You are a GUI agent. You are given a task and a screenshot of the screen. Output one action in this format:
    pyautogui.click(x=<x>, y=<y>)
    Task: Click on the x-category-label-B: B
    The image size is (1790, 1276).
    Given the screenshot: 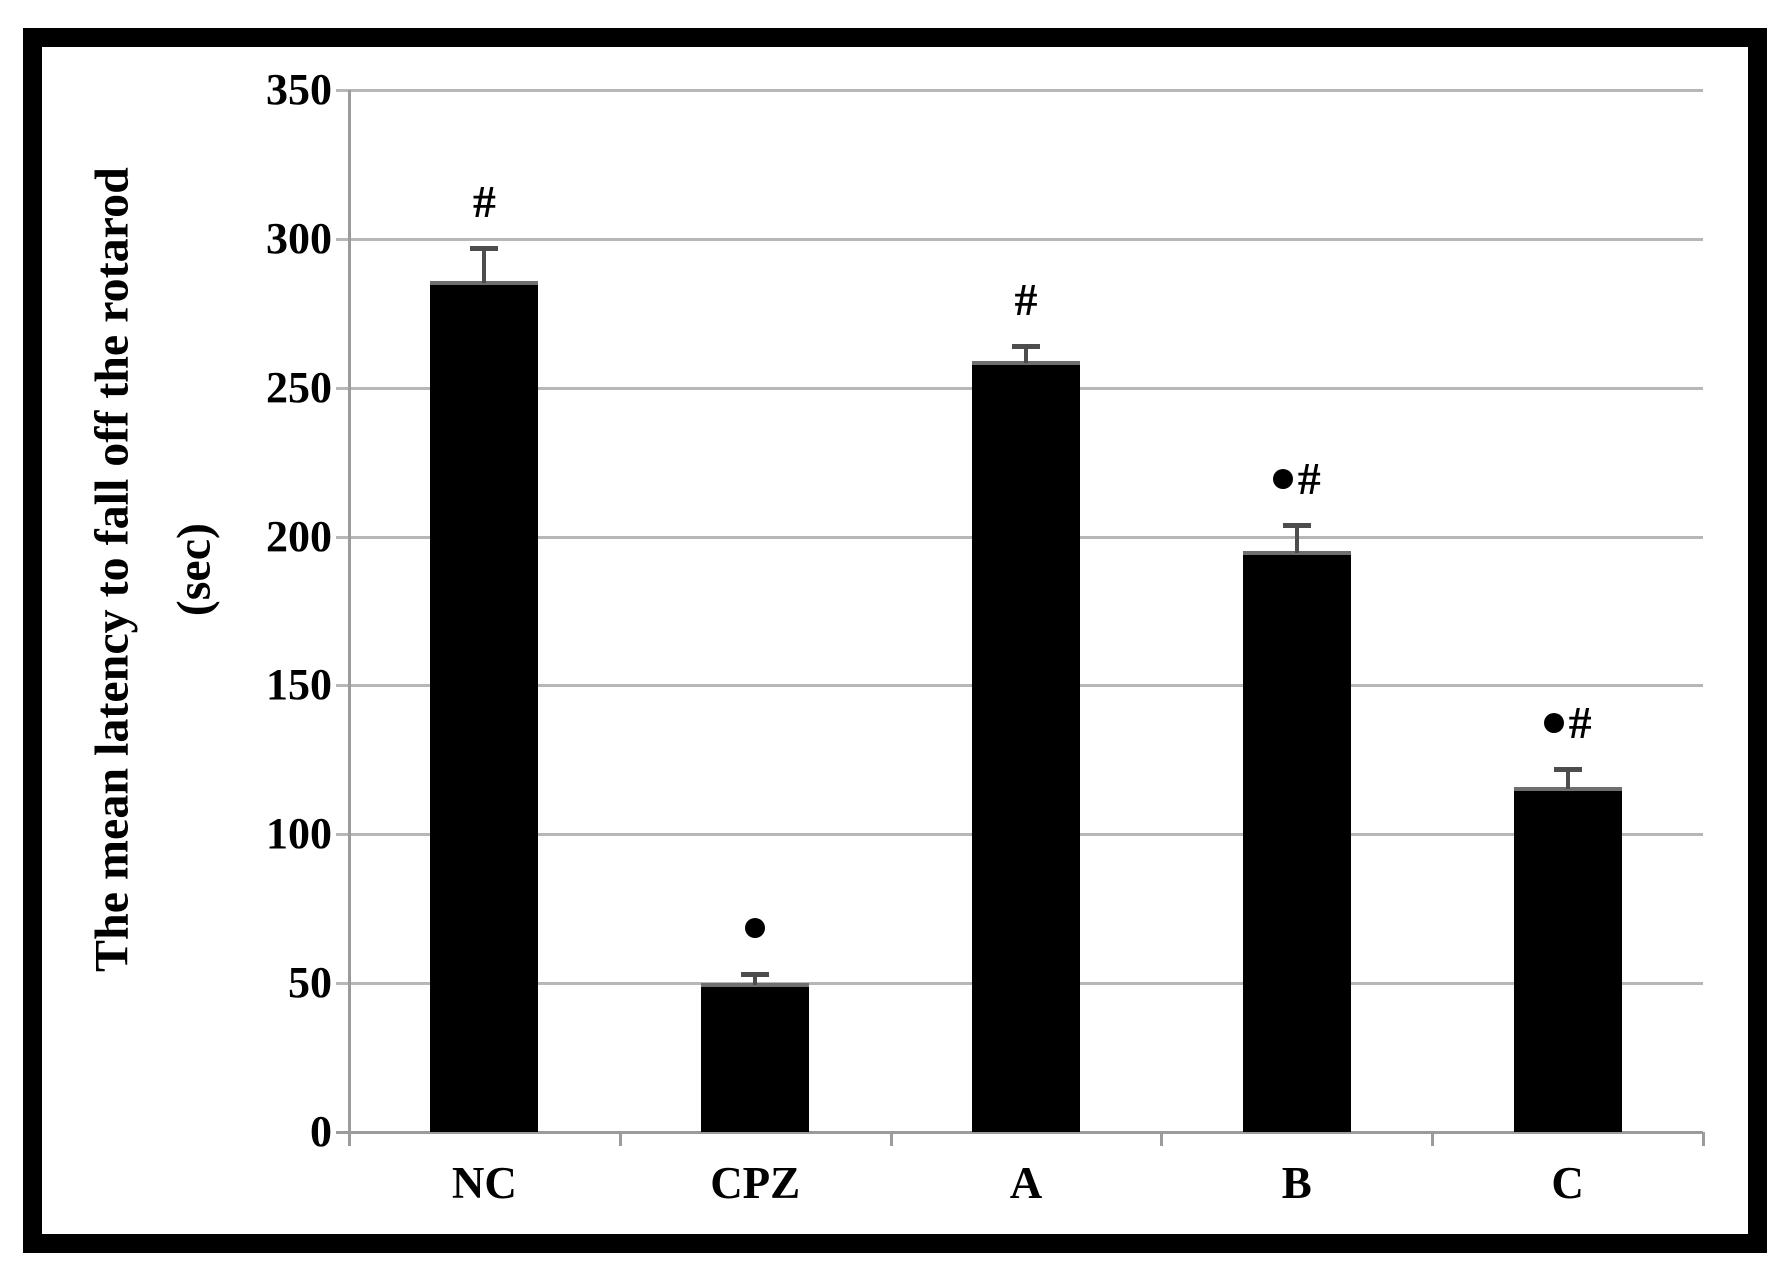 What is the action you would take?
    pyautogui.click(x=1296, y=1183)
    